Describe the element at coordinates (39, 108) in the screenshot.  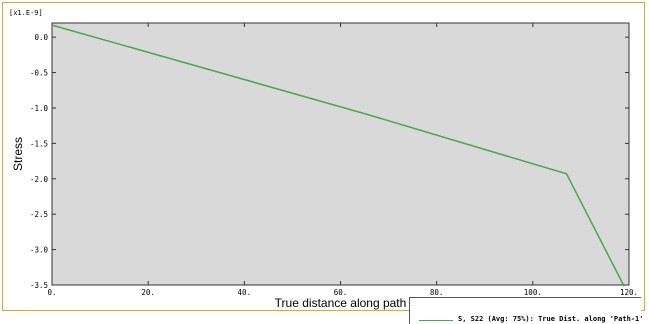
I see `y-tick-label: -1.0` at that location.